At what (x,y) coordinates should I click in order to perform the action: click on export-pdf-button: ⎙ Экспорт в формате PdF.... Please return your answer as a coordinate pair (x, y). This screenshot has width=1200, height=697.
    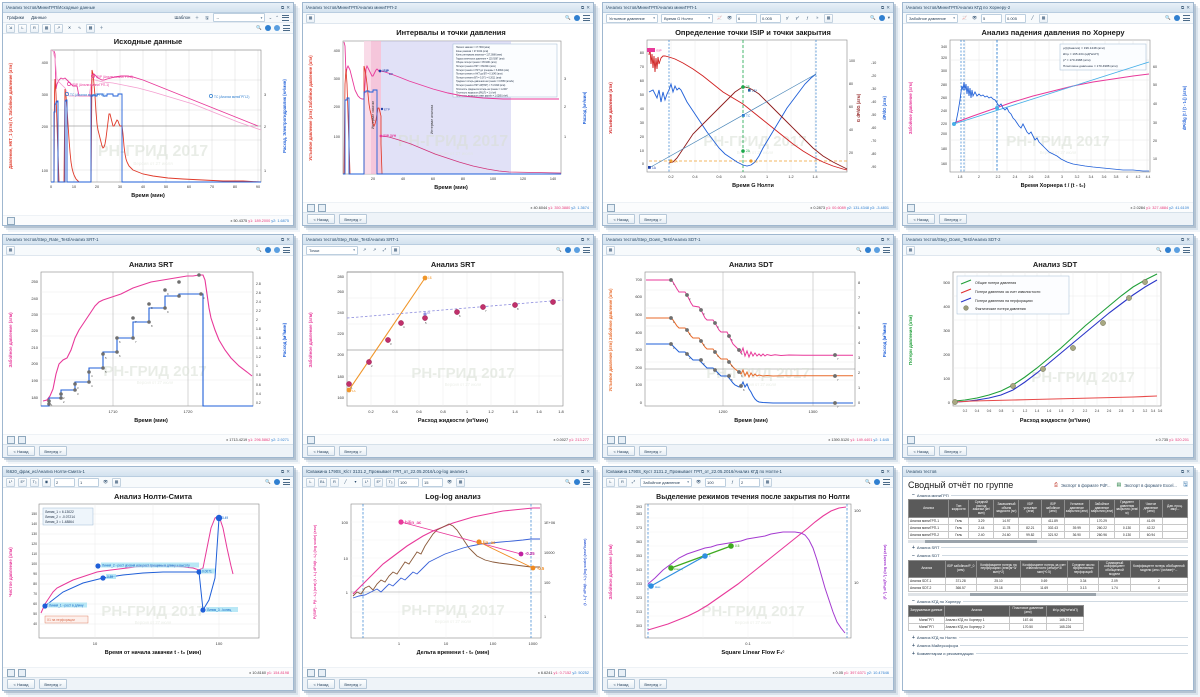
    Looking at the image, I should click on (1082, 485).